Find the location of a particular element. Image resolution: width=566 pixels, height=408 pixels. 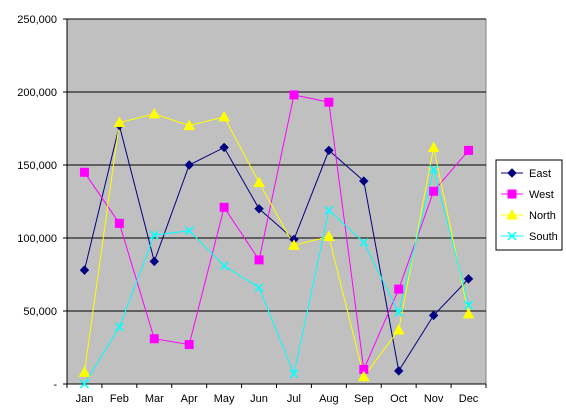

x-tick-label: Feb is located at coordinates (119, 399).